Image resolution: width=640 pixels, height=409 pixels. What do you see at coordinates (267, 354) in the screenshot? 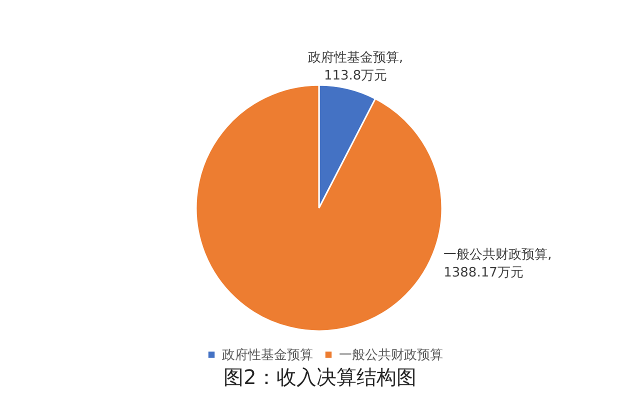
I see `legend-label: 政府性基金预算` at bounding box center [267, 354].